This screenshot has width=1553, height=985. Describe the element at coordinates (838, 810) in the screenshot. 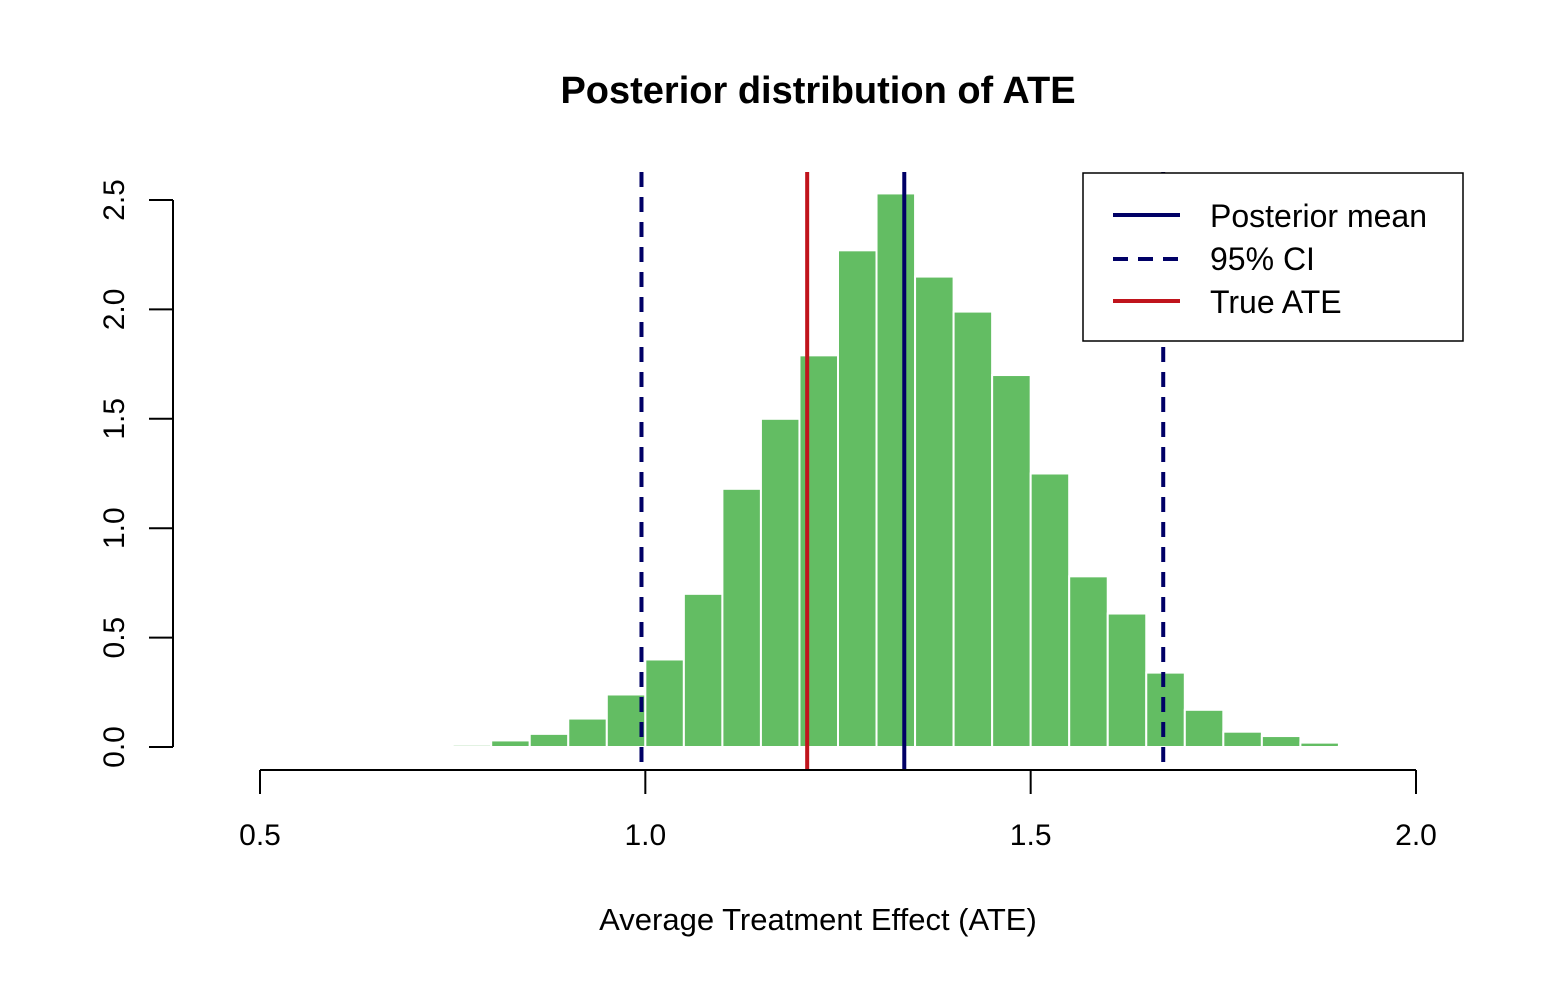

I see `x-axis: 0.5 1.0 1.5 2.0` at that location.